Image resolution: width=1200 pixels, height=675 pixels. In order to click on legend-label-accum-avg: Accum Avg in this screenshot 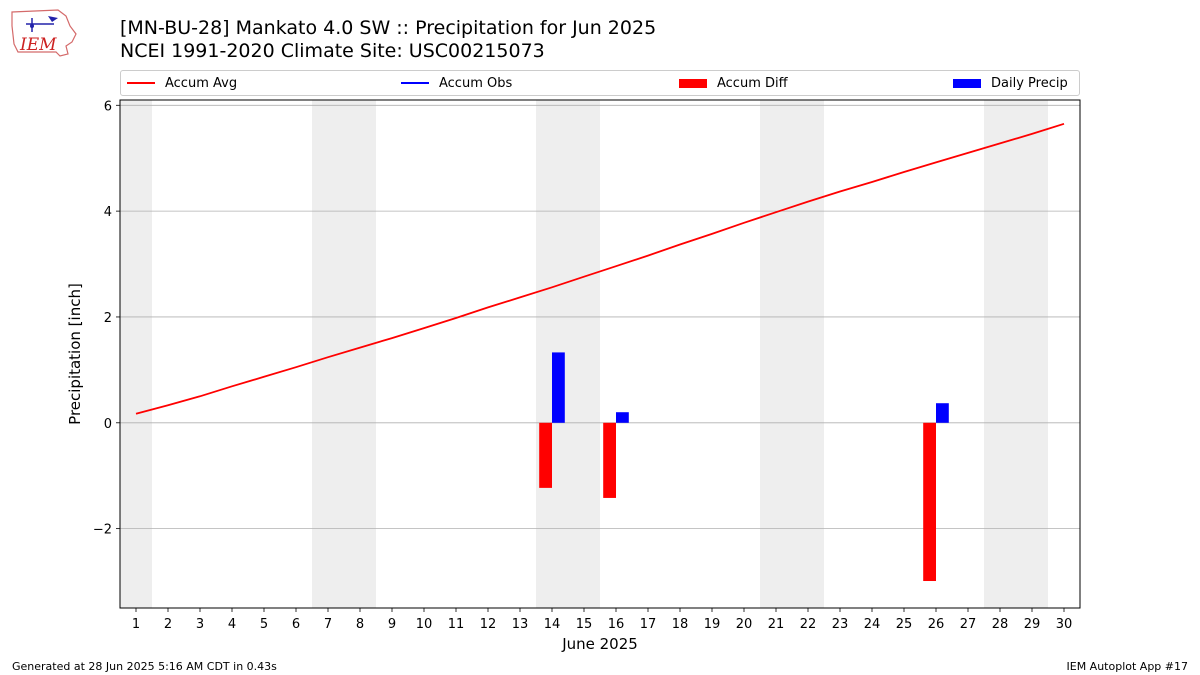, I will do `click(201, 83)`.